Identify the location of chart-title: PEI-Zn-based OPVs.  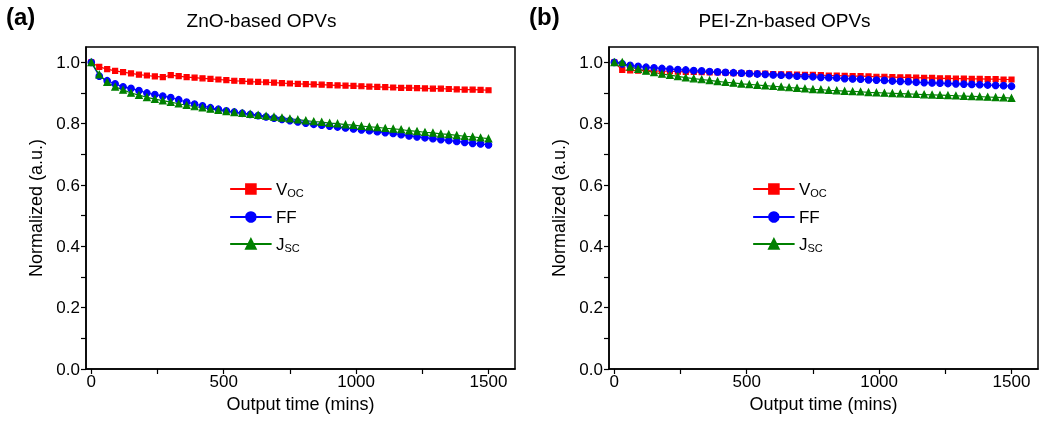
(784, 20).